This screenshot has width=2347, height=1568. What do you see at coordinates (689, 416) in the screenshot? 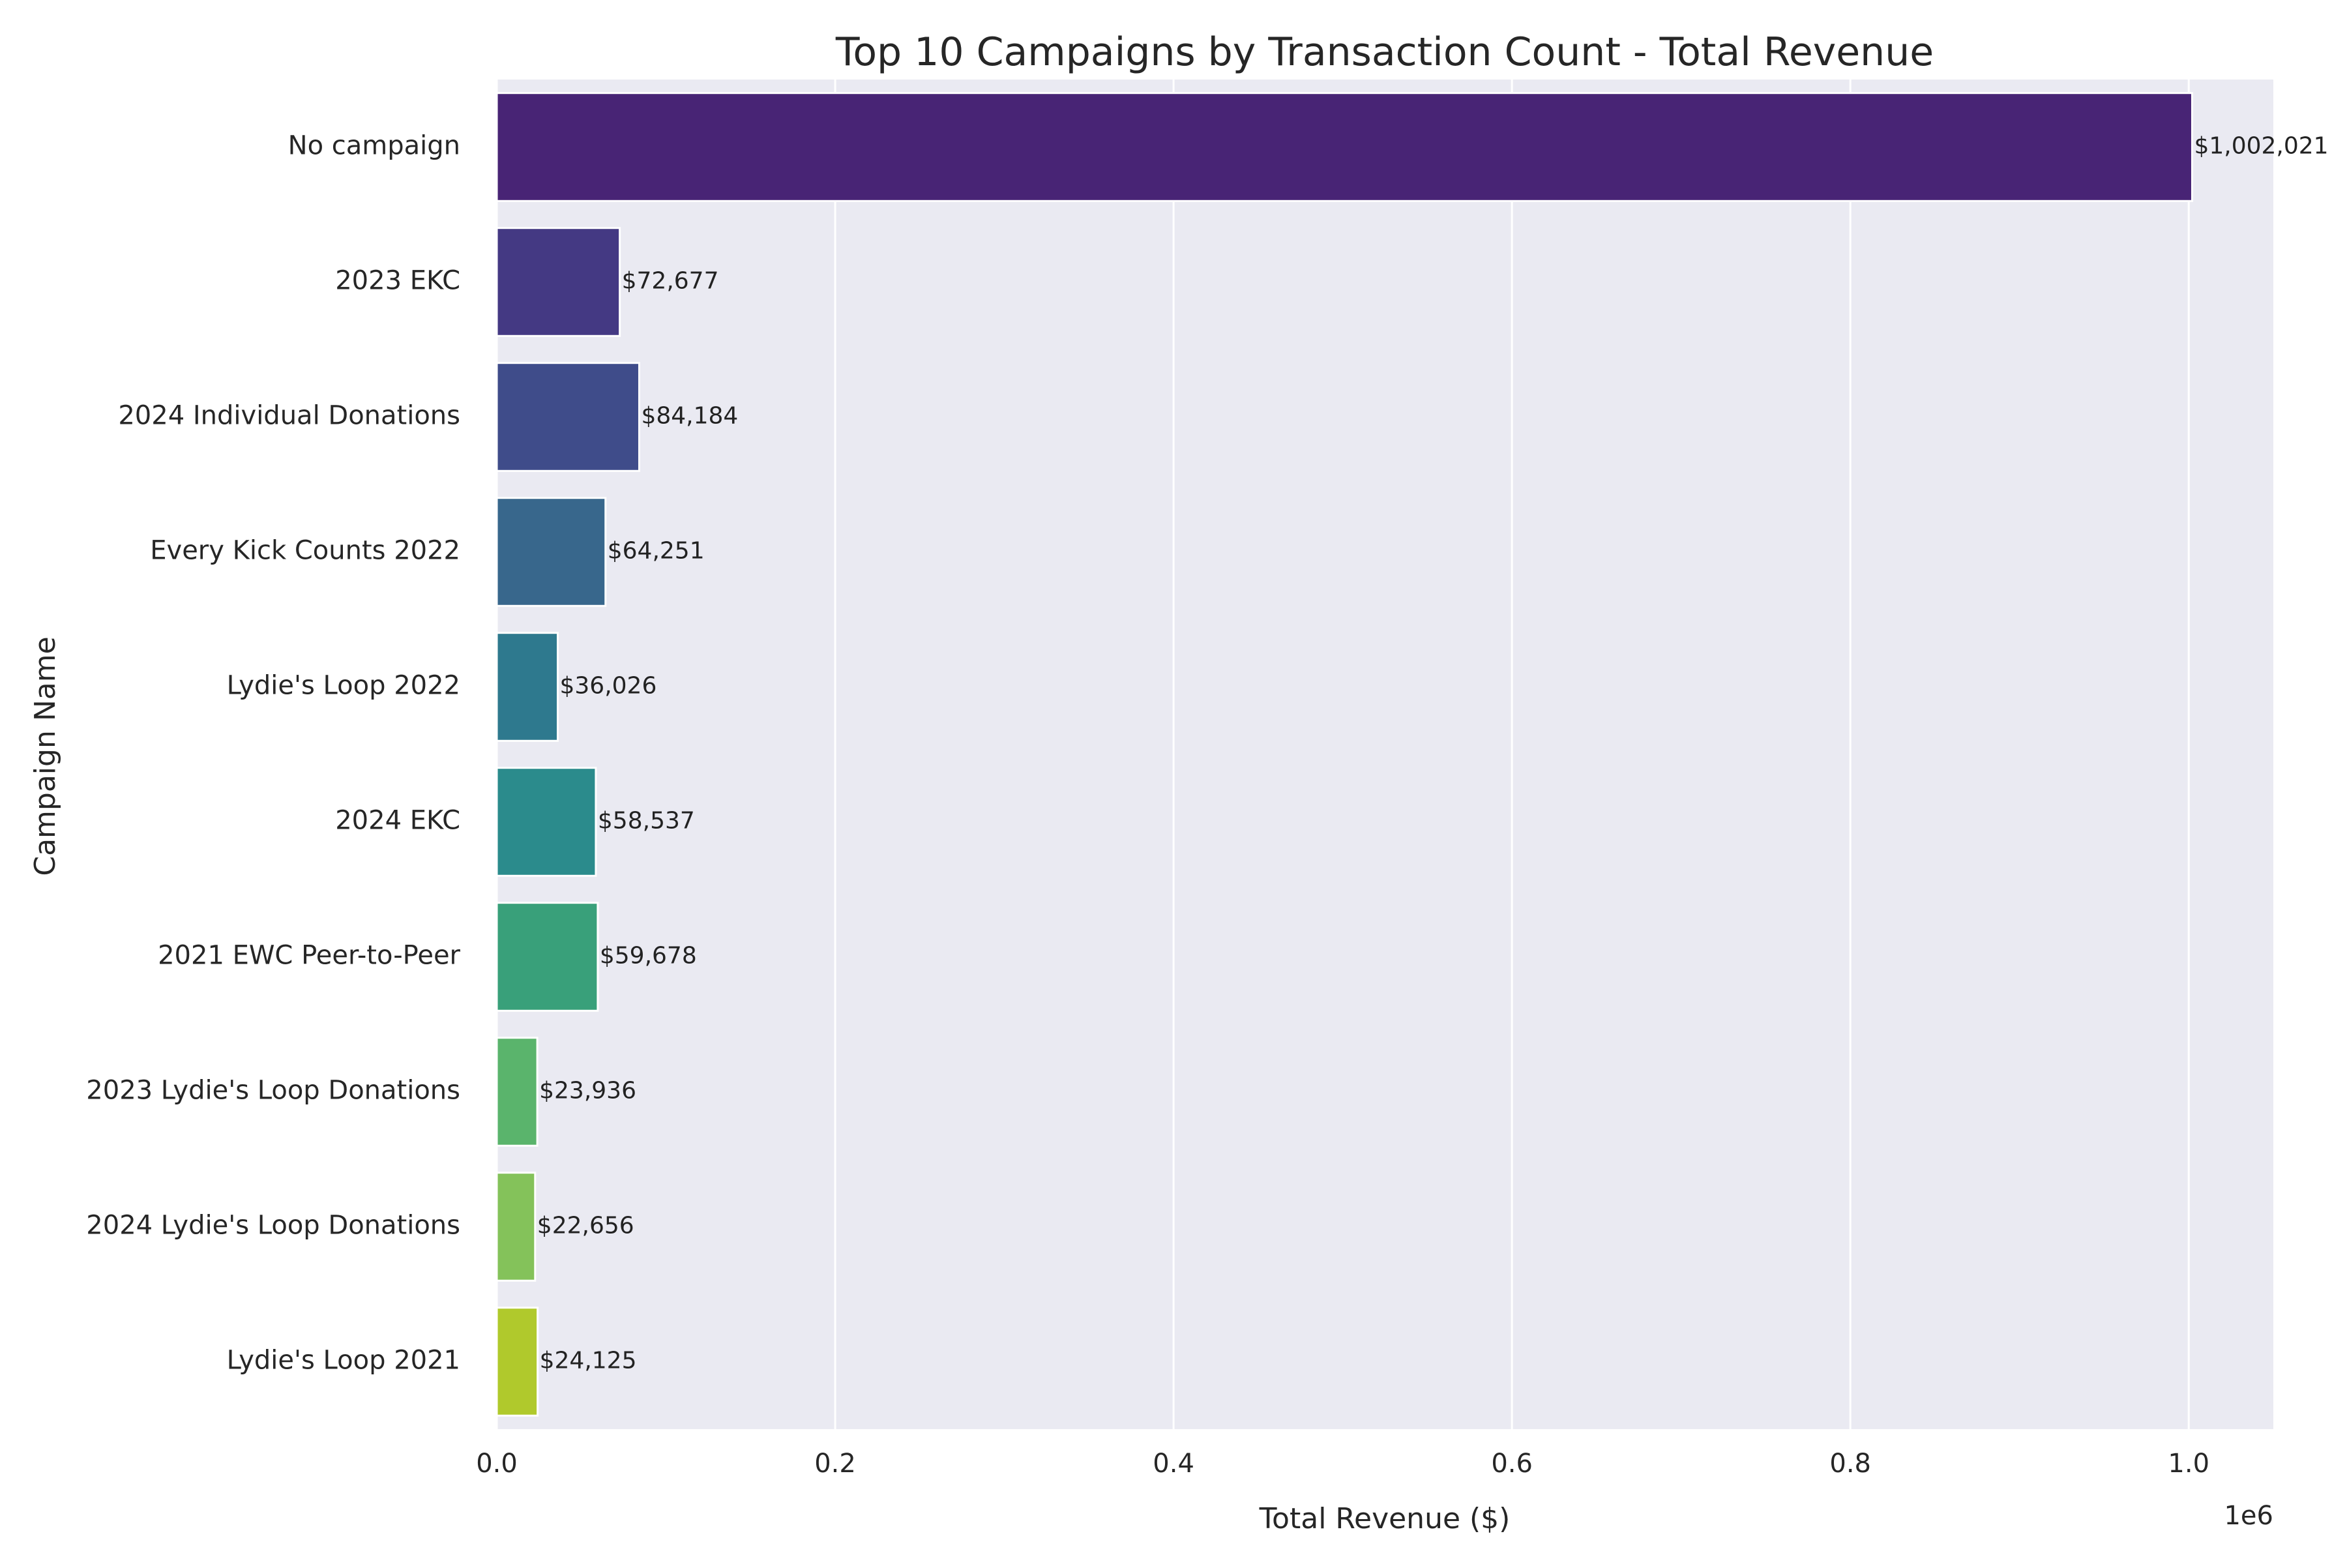
I see `bar-value-label: $84,184` at bounding box center [689, 416].